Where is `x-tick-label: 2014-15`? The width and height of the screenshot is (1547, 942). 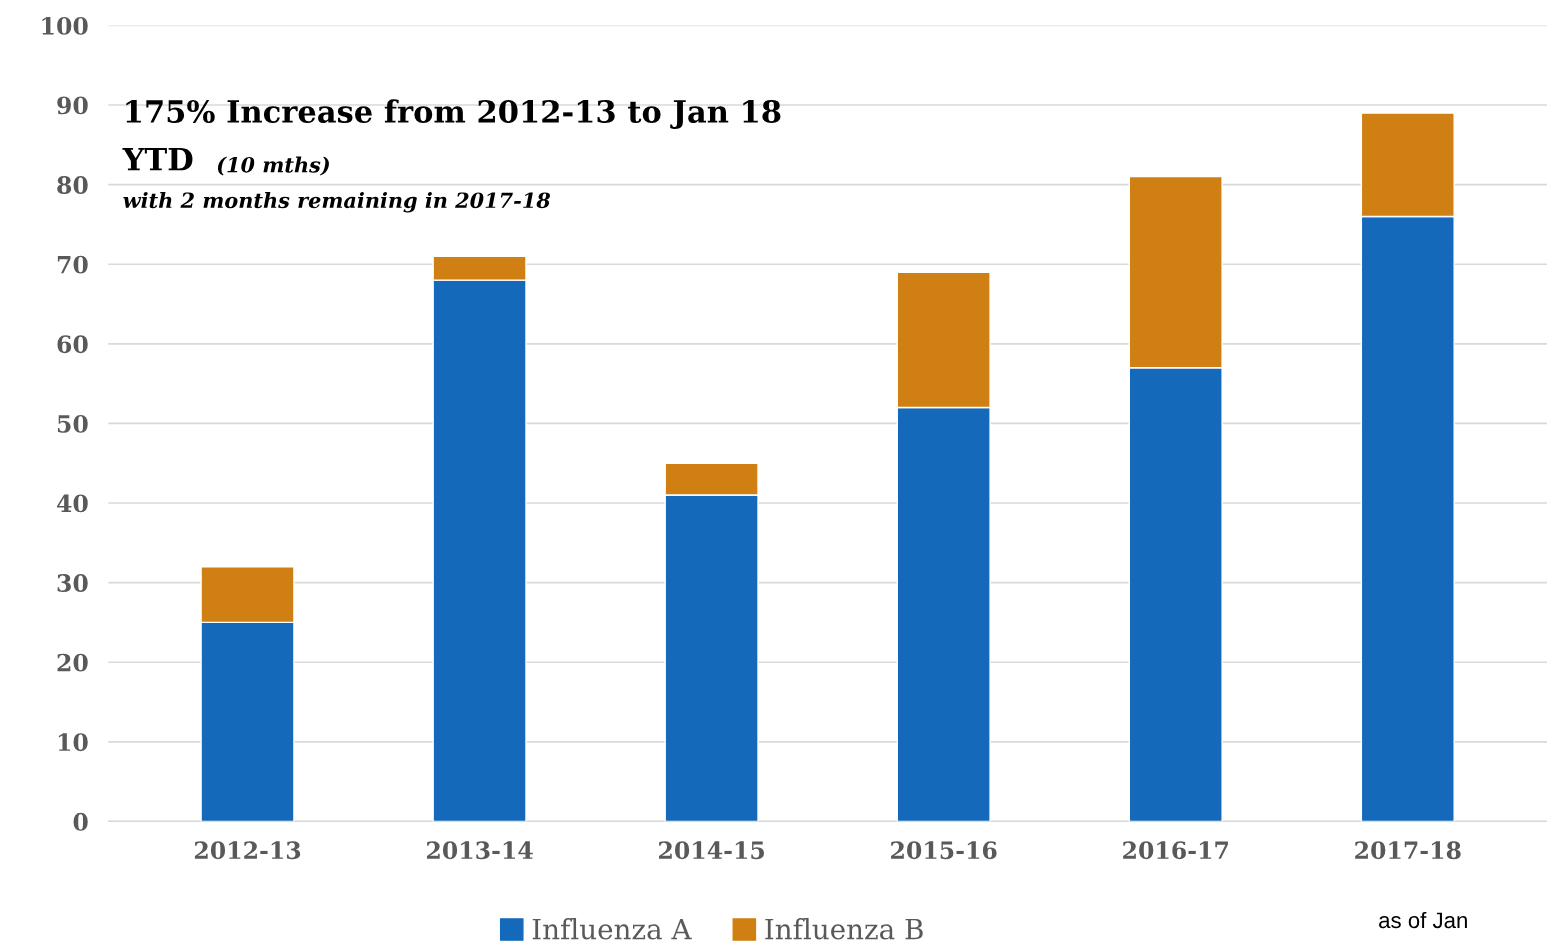 x-tick-label: 2014-15 is located at coordinates (712, 850).